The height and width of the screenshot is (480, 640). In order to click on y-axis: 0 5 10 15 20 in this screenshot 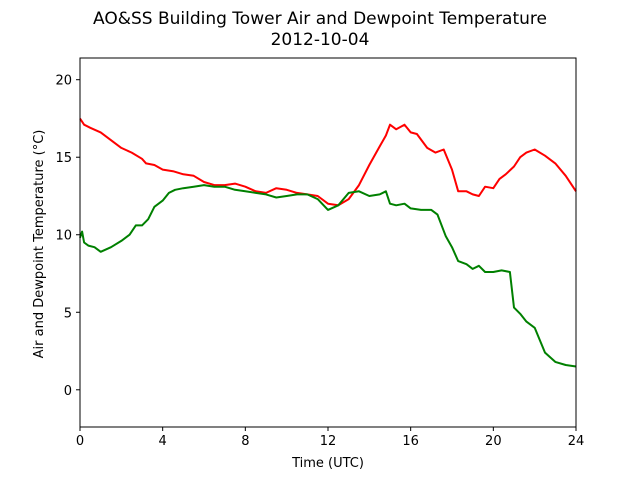, I will do `click(67, 236)`.